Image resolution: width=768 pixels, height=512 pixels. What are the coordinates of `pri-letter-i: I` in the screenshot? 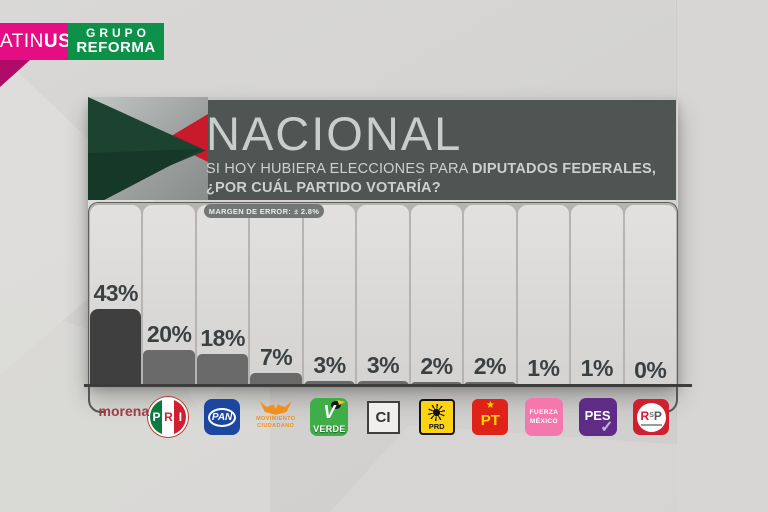 It's located at (180, 417).